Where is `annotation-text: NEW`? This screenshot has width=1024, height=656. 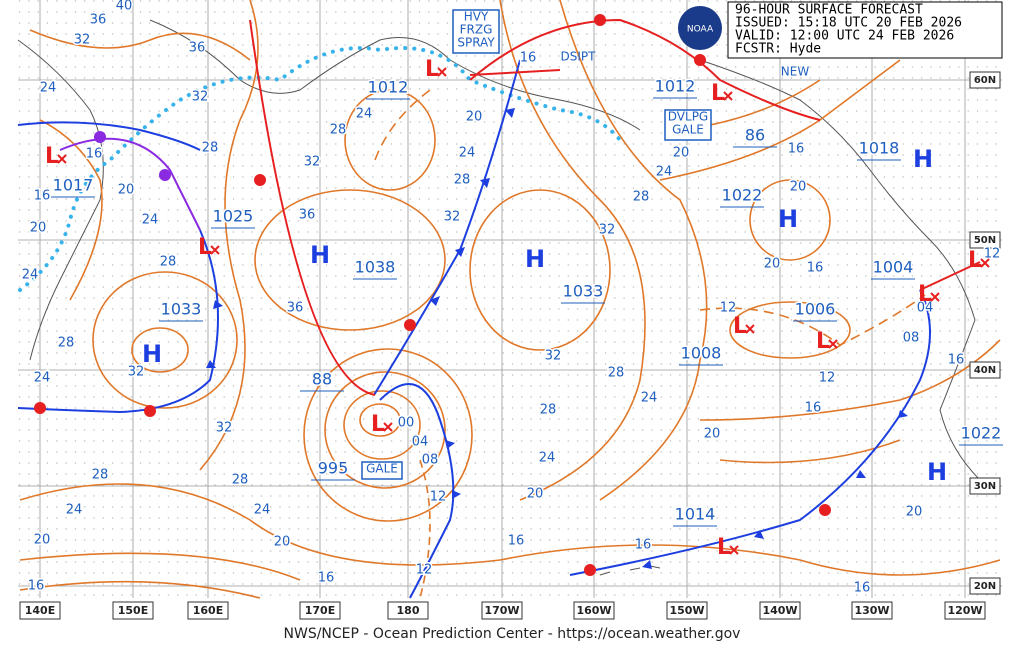
annotation-text: NEW is located at coordinates (795, 72).